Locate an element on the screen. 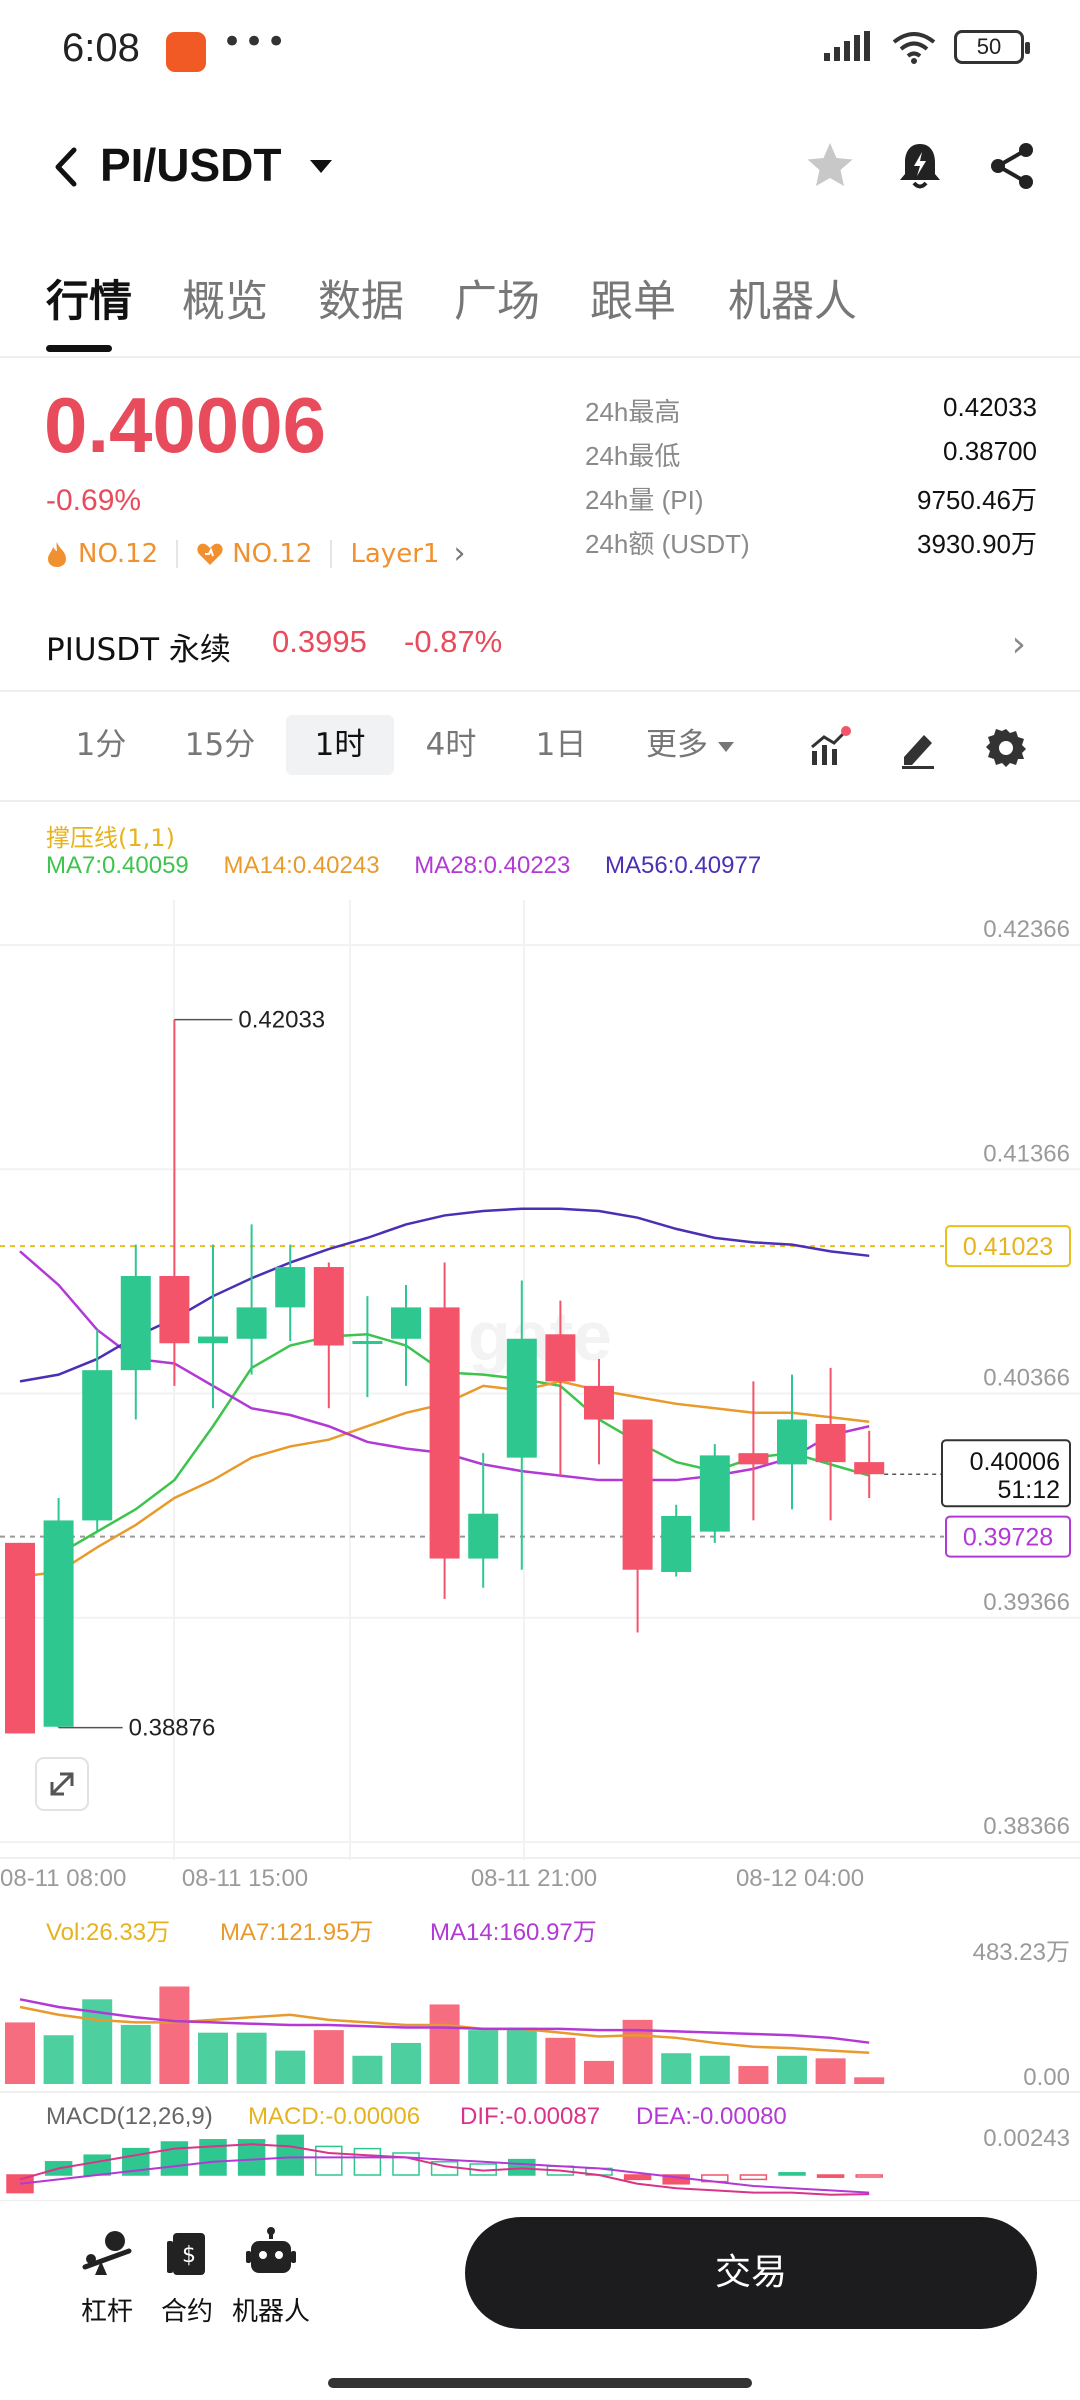  divider is located at coordinates (540, 691).